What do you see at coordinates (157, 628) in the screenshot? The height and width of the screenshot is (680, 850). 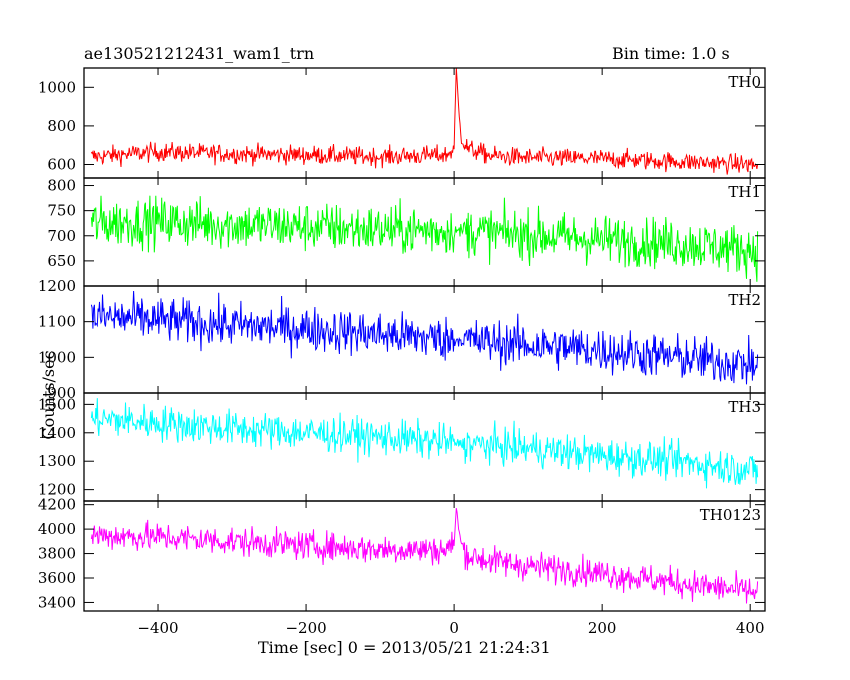 I see `x-tick-label: −400` at bounding box center [157, 628].